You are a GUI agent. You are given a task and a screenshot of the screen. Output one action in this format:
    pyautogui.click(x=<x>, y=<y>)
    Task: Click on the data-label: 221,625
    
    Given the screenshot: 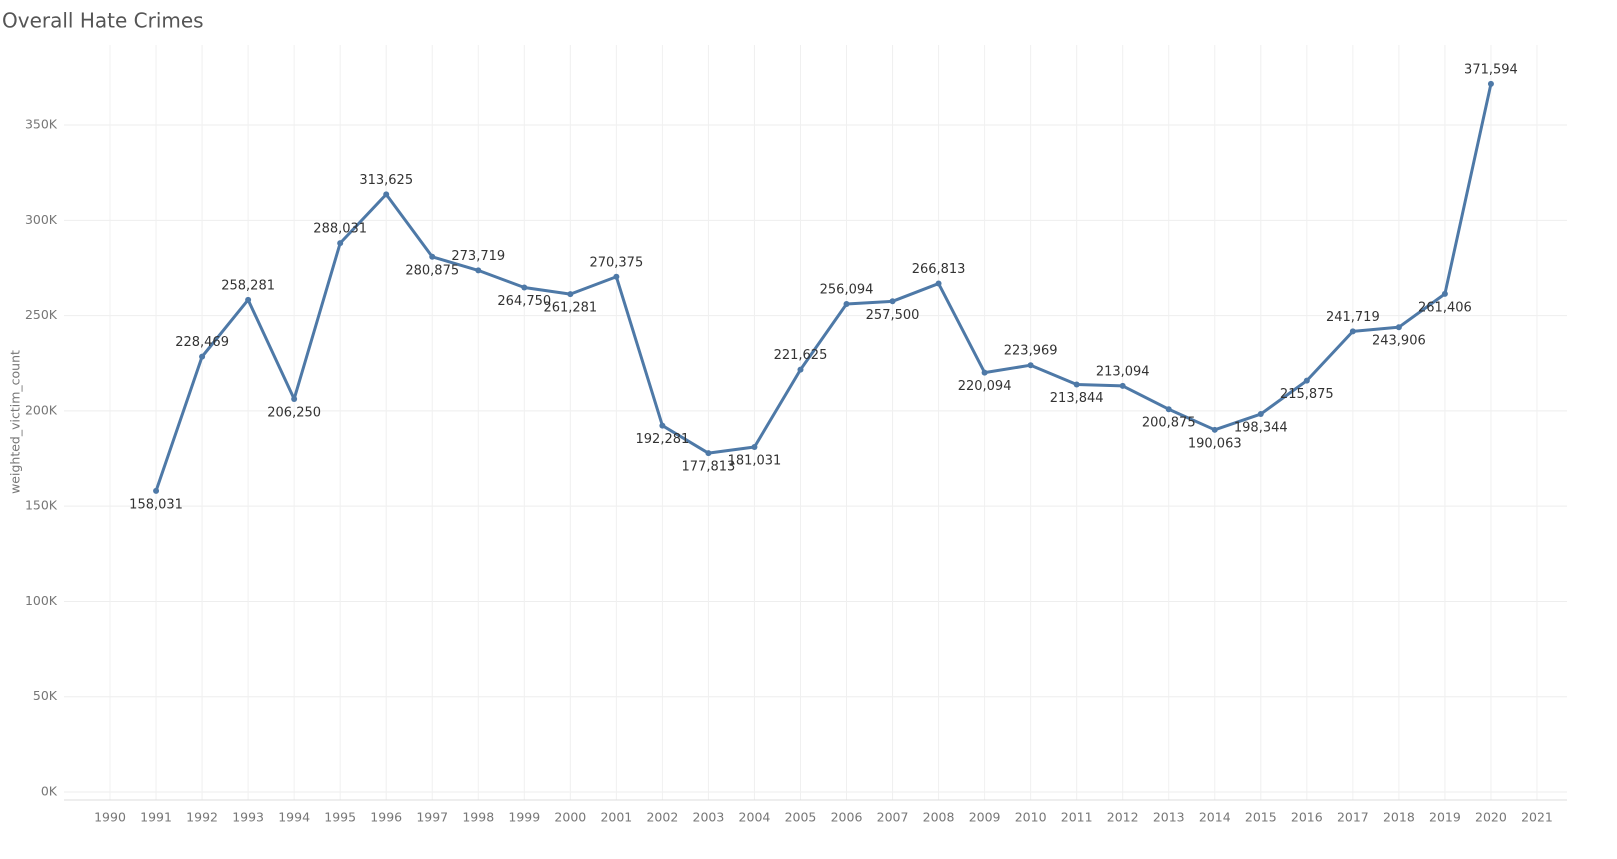 What is the action you would take?
    pyautogui.click(x=801, y=355)
    